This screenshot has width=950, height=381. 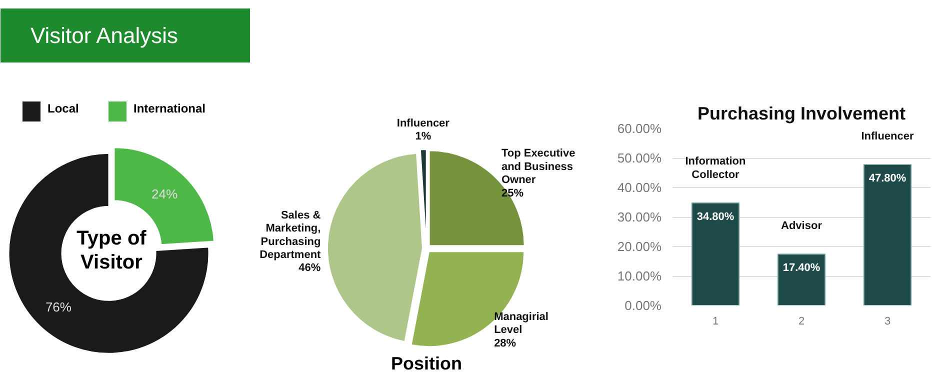 I want to click on annotation: Advisor, so click(x=802, y=226).